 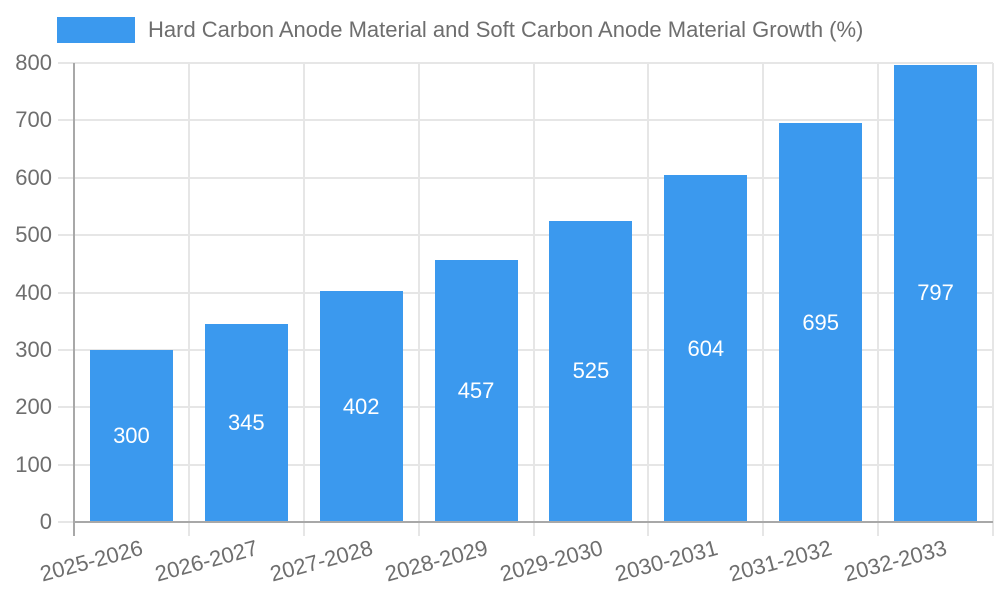 I want to click on y-tick-label: 800, so click(x=33, y=62).